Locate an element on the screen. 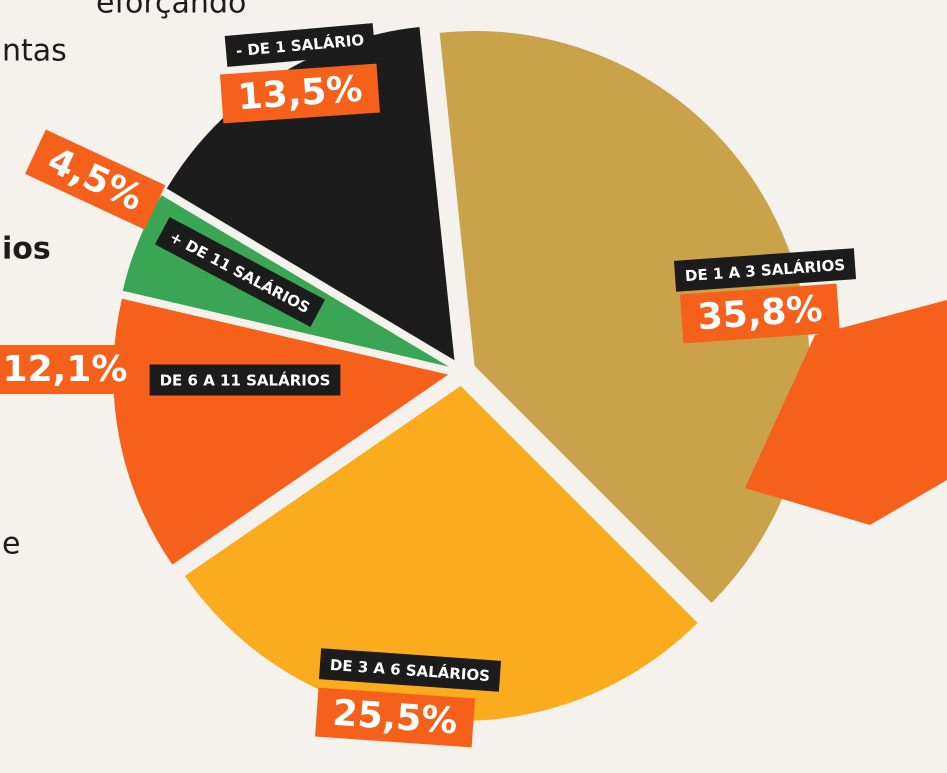 The image size is (947, 773). category-label: - DE 1 SALÁRIO is located at coordinates (300, 45).